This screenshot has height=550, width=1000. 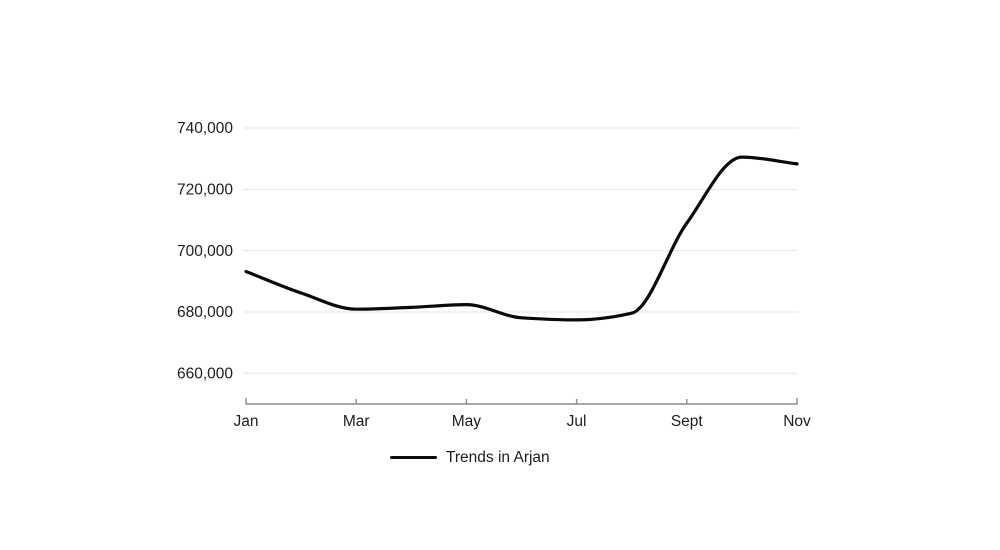 I want to click on x-axis, so click(x=521, y=401).